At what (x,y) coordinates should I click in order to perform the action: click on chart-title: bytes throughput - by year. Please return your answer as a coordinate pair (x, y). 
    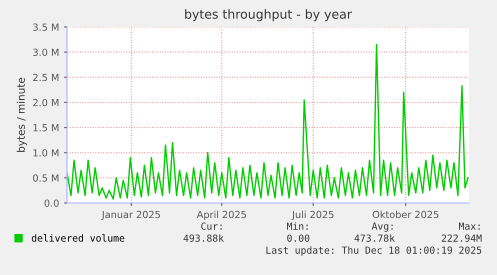
    Looking at the image, I should click on (268, 15).